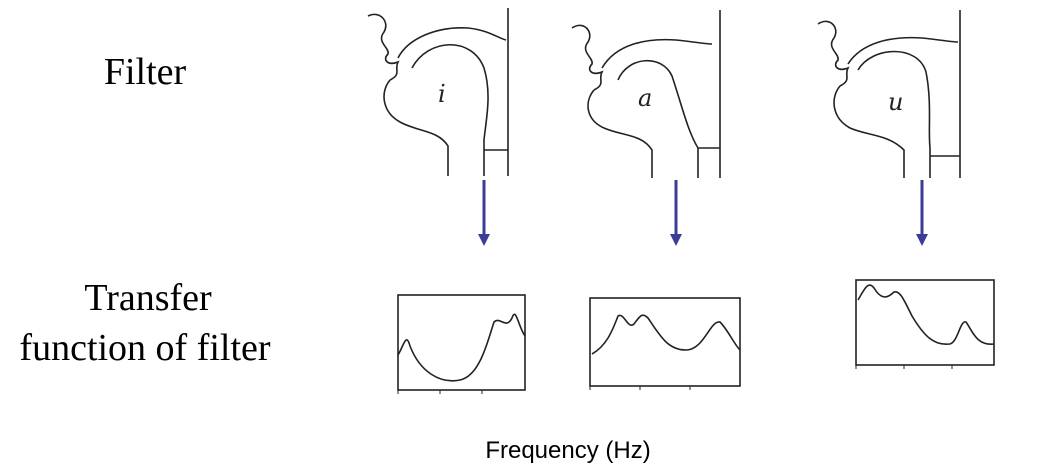 The height and width of the screenshot is (473, 1064). I want to click on vocal-tract: a, so click(646, 94).